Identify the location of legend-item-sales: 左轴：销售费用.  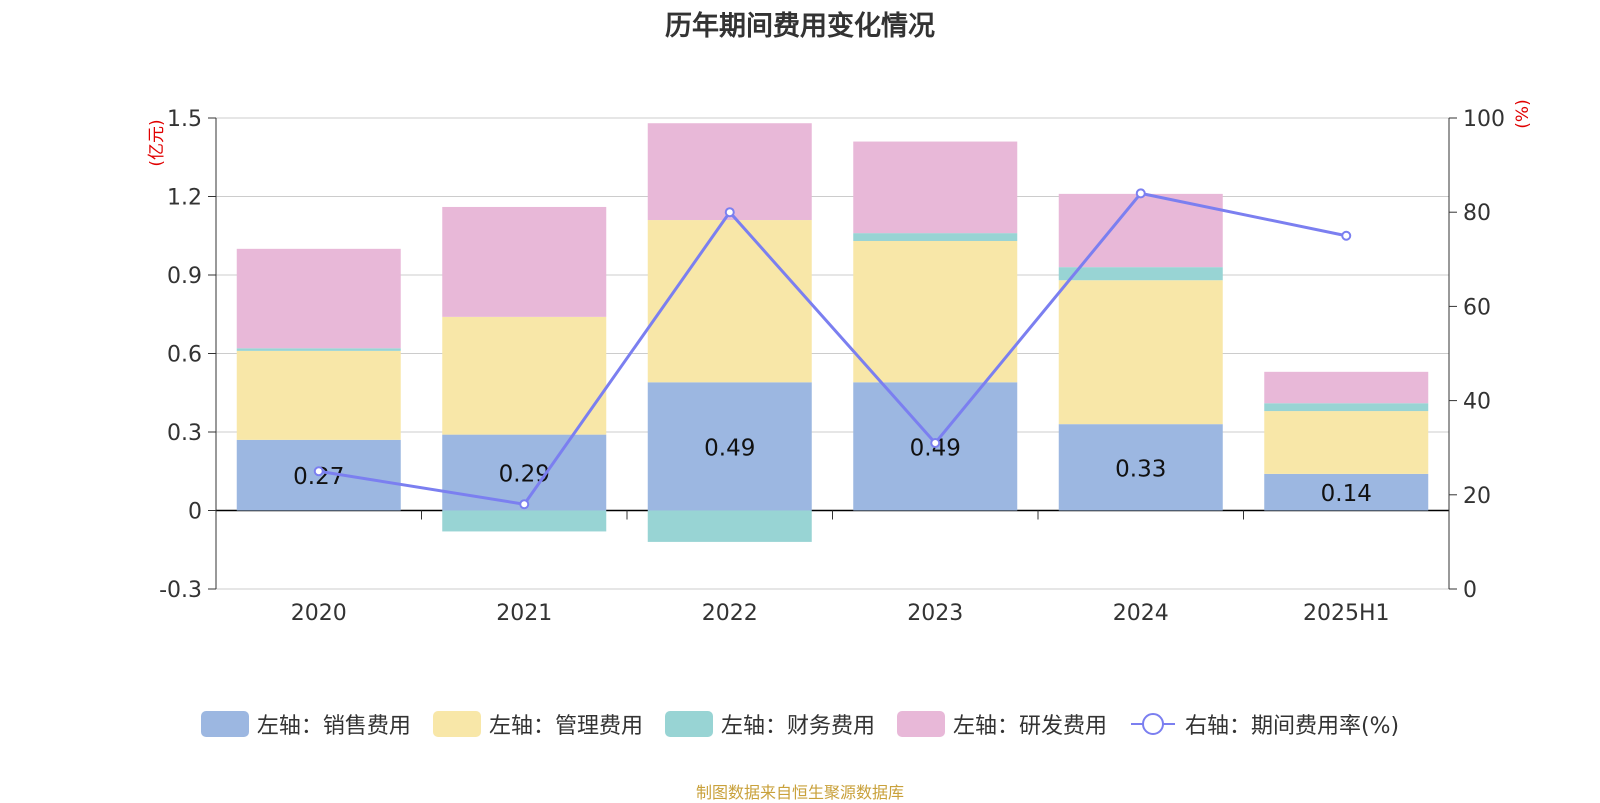
(305, 724).